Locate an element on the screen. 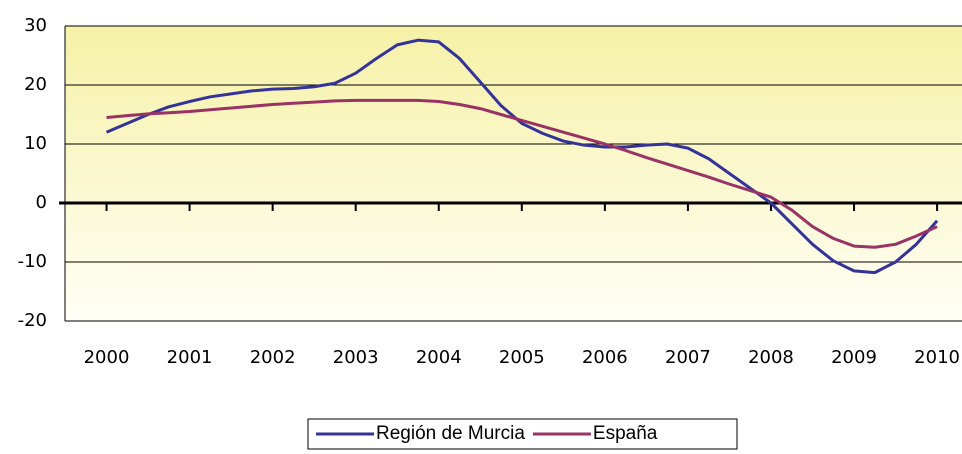 This screenshot has height=454, width=962. y-tick-label: 10 is located at coordinates (35, 143).